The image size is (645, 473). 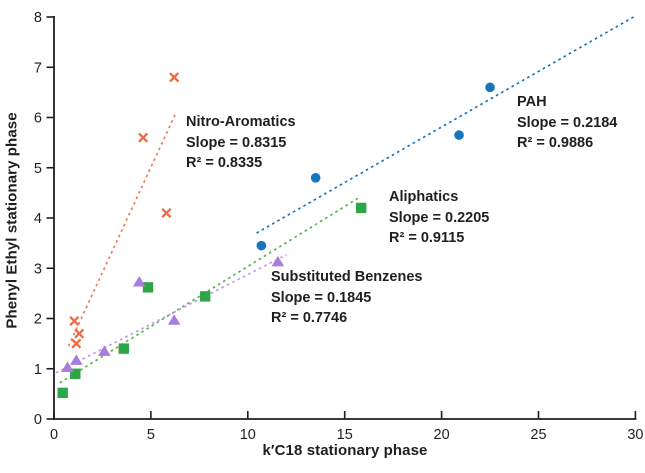 I want to click on x-tick-label: 25, so click(x=538, y=435).